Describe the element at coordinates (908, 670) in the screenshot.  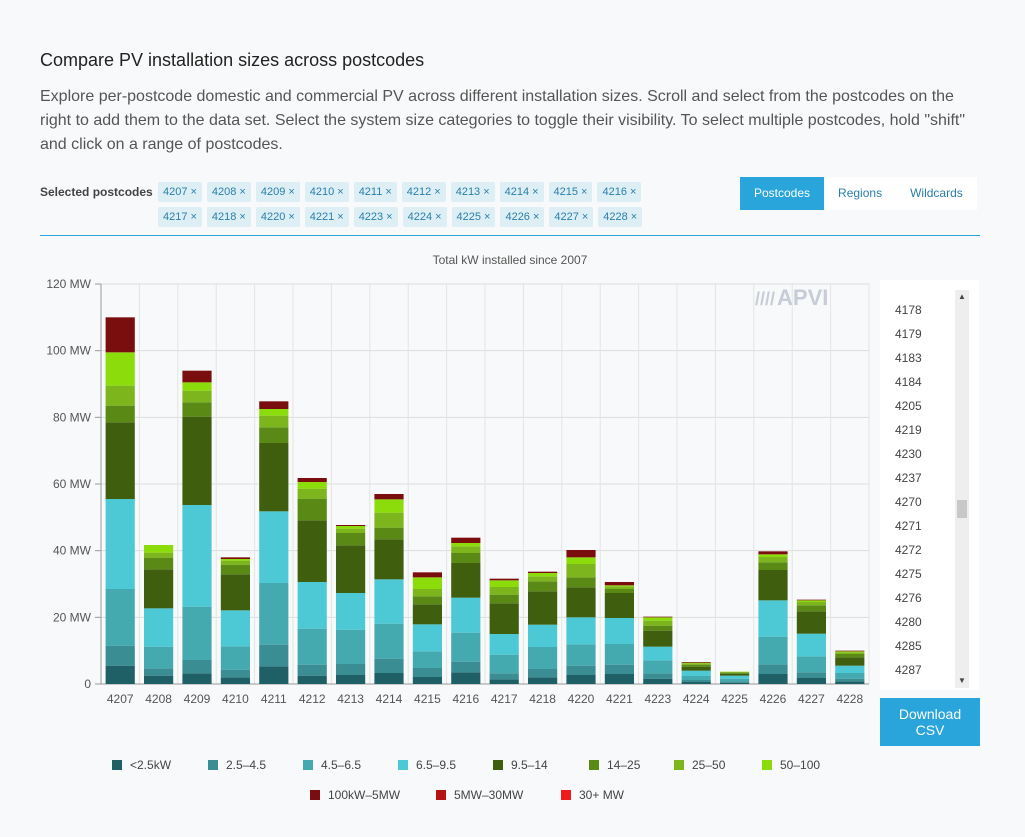
I see `postcode-list-item: 4287` at that location.